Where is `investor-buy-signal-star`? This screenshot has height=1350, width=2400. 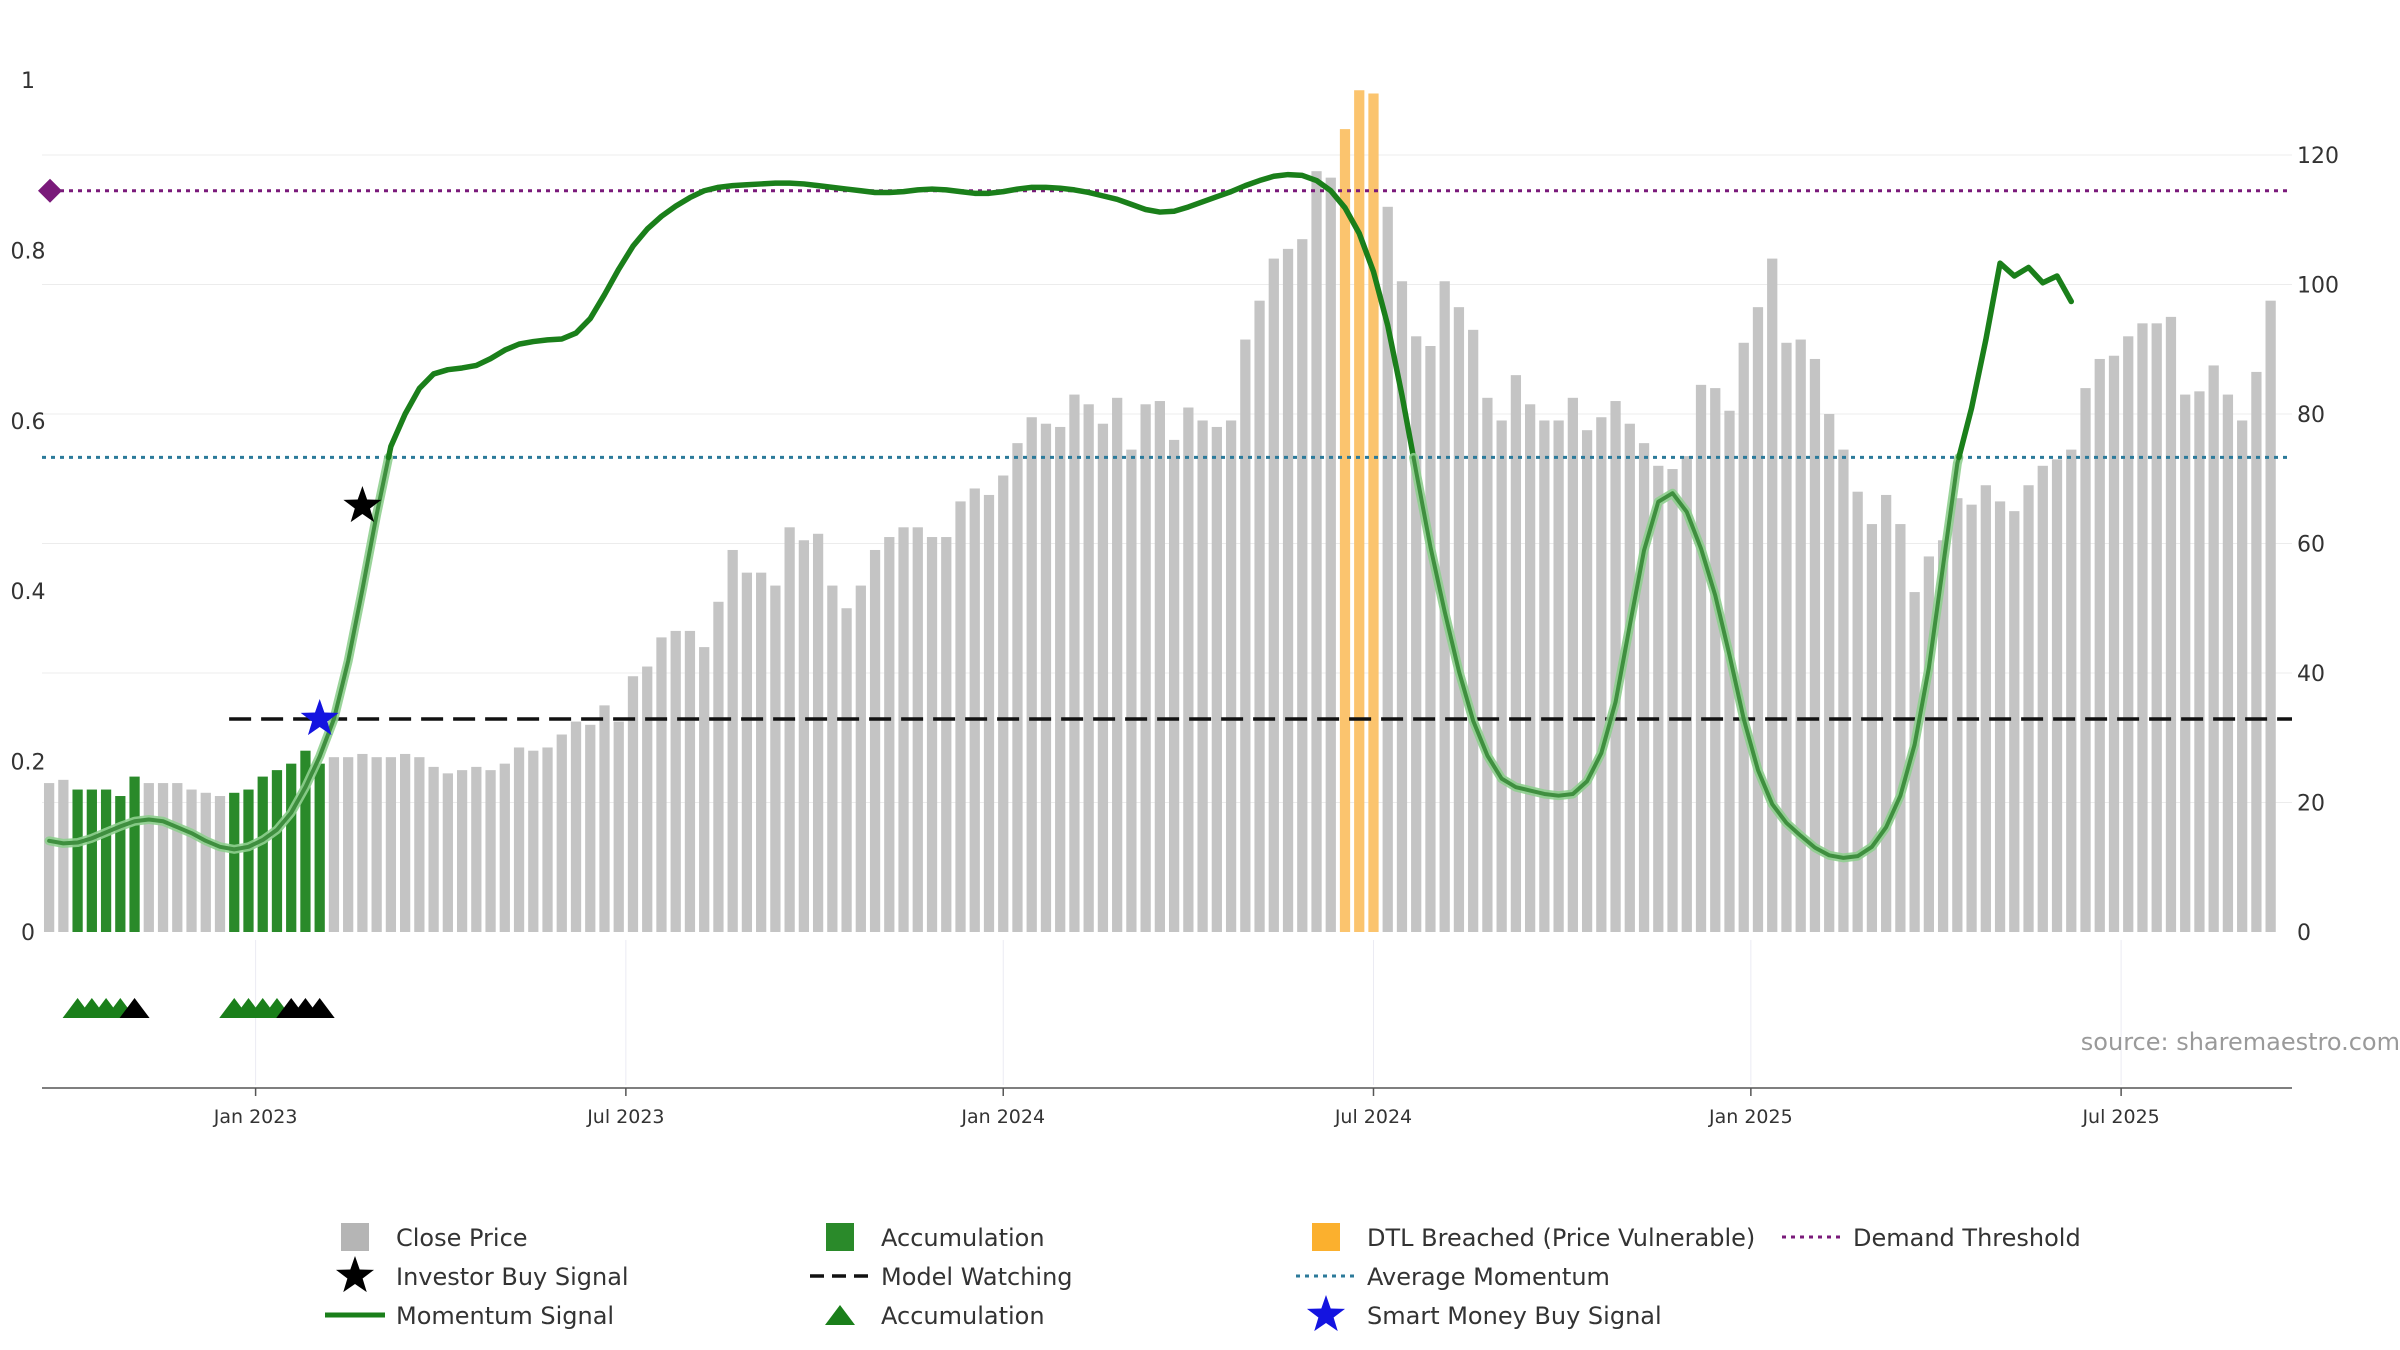
investor-buy-signal-star is located at coordinates (362, 504).